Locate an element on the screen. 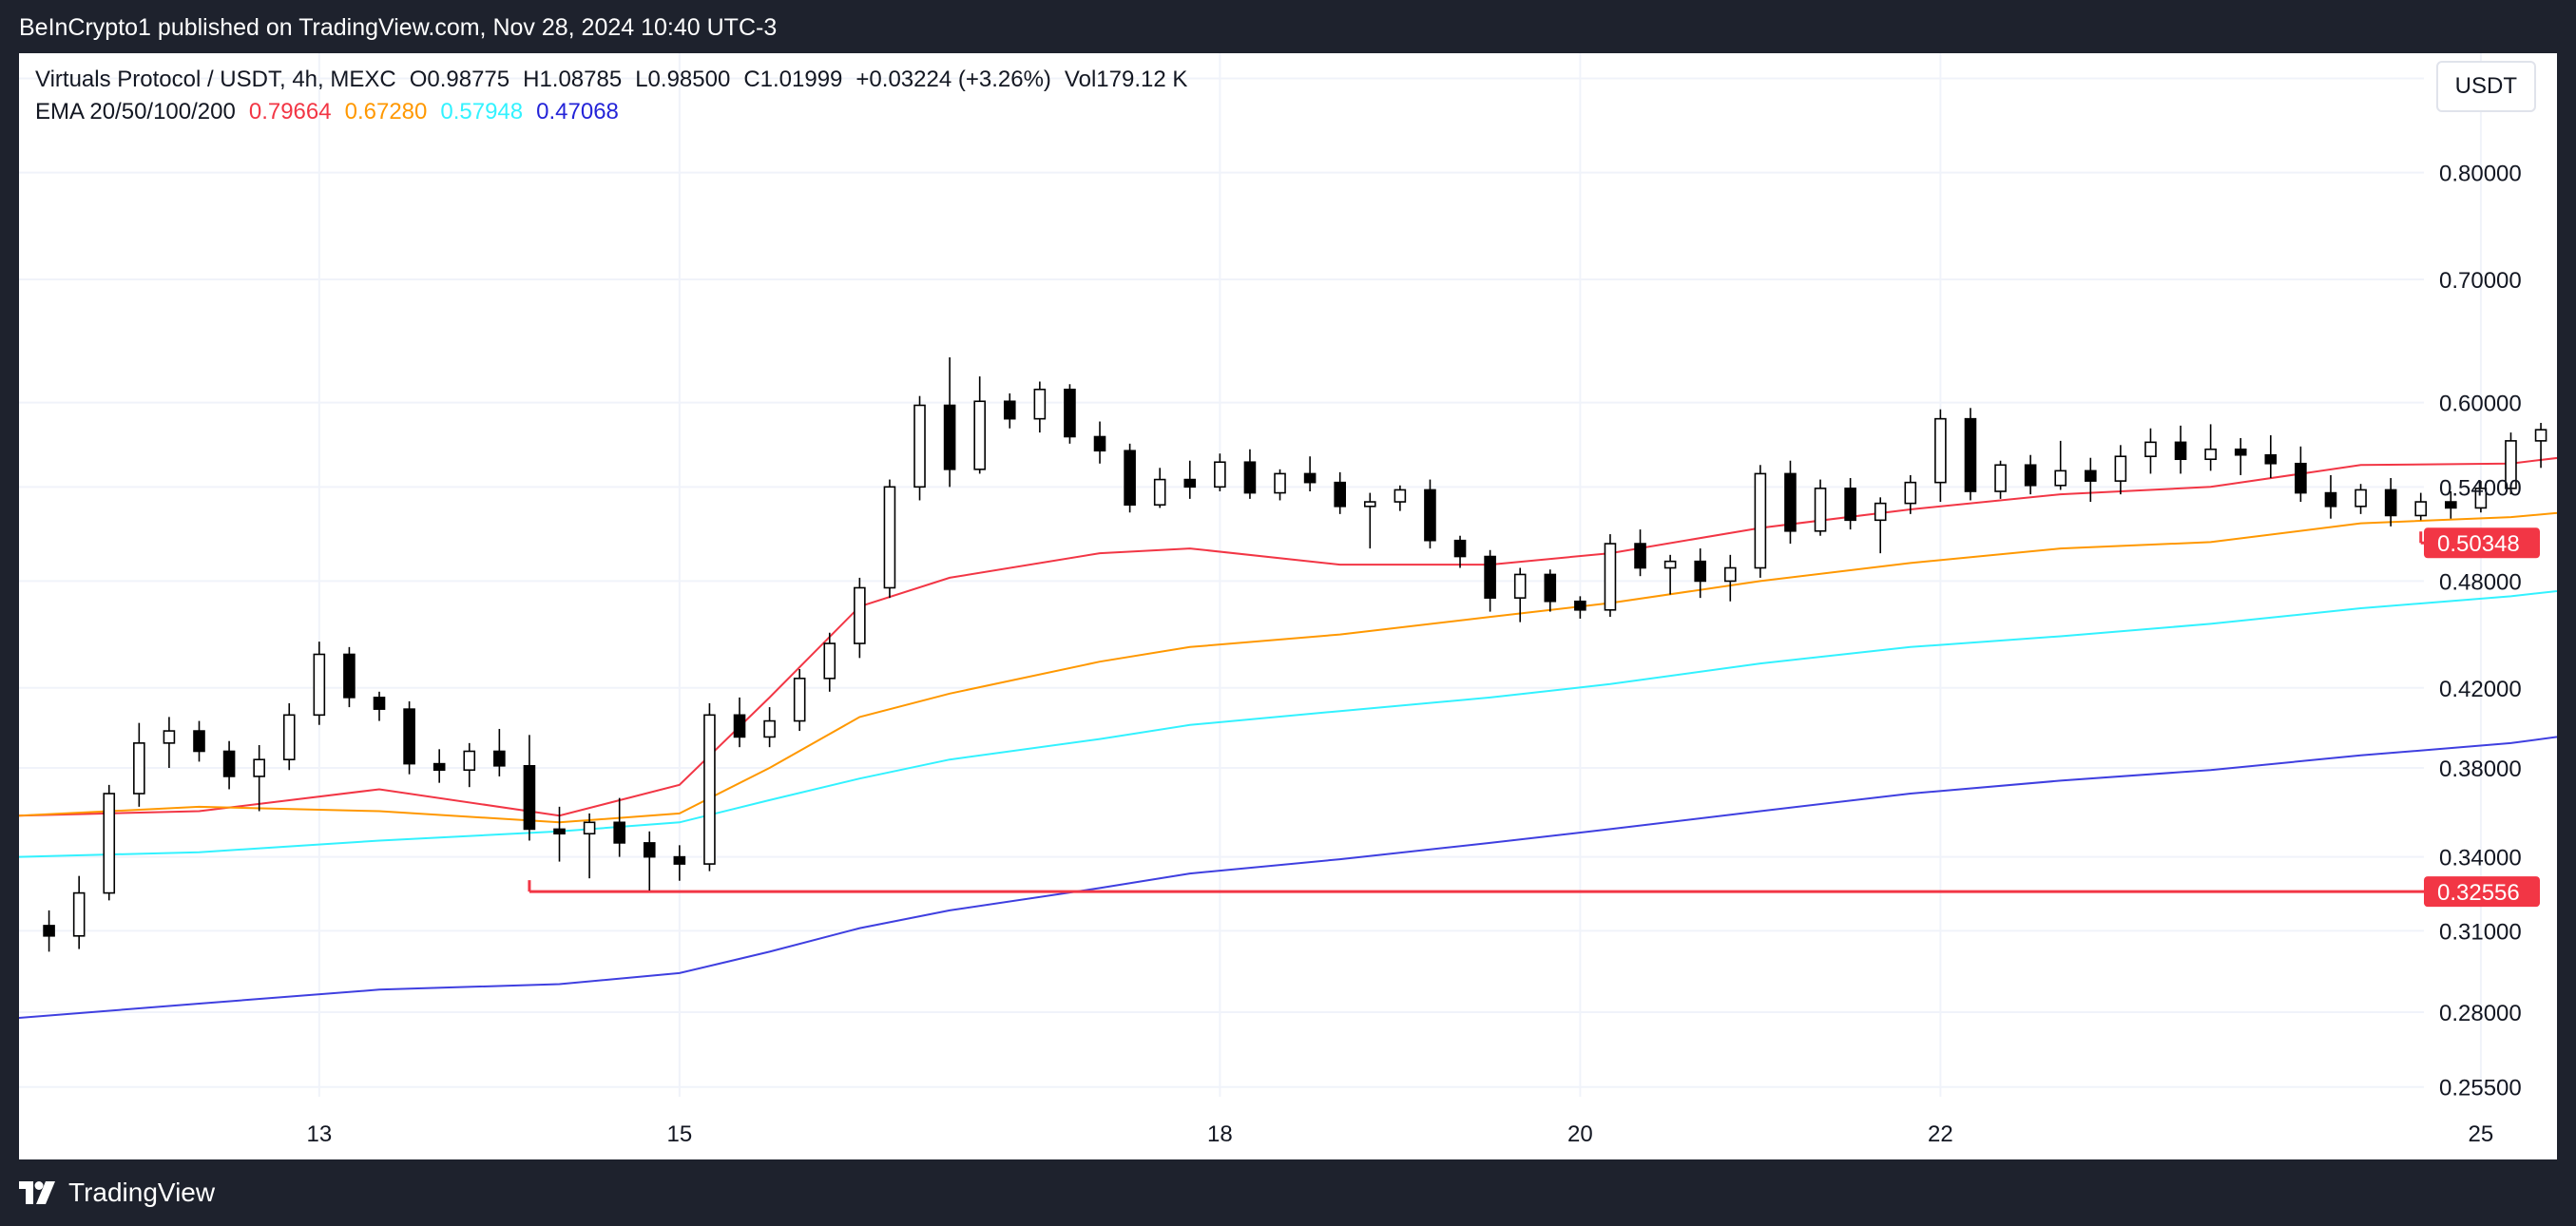 Image resolution: width=2576 pixels, height=1226 pixels. price-tick-label: 0.31000 is located at coordinates (2481, 932).